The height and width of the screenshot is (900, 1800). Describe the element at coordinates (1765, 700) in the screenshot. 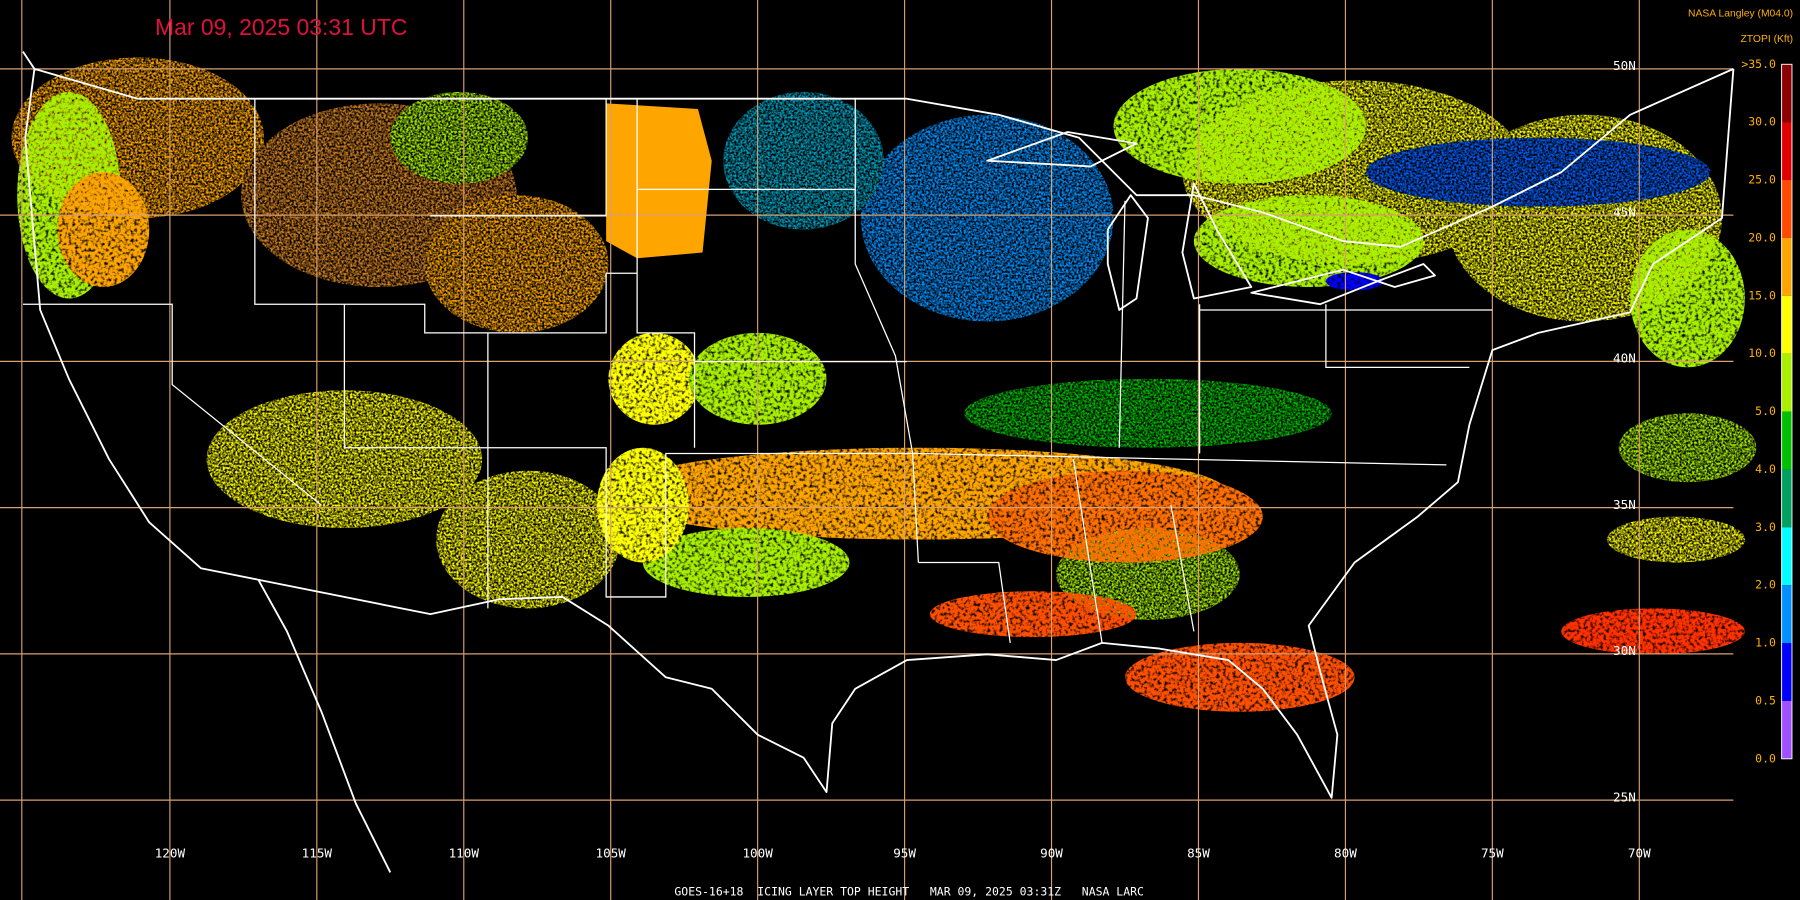

I see `colorbar-label: 0.5` at that location.